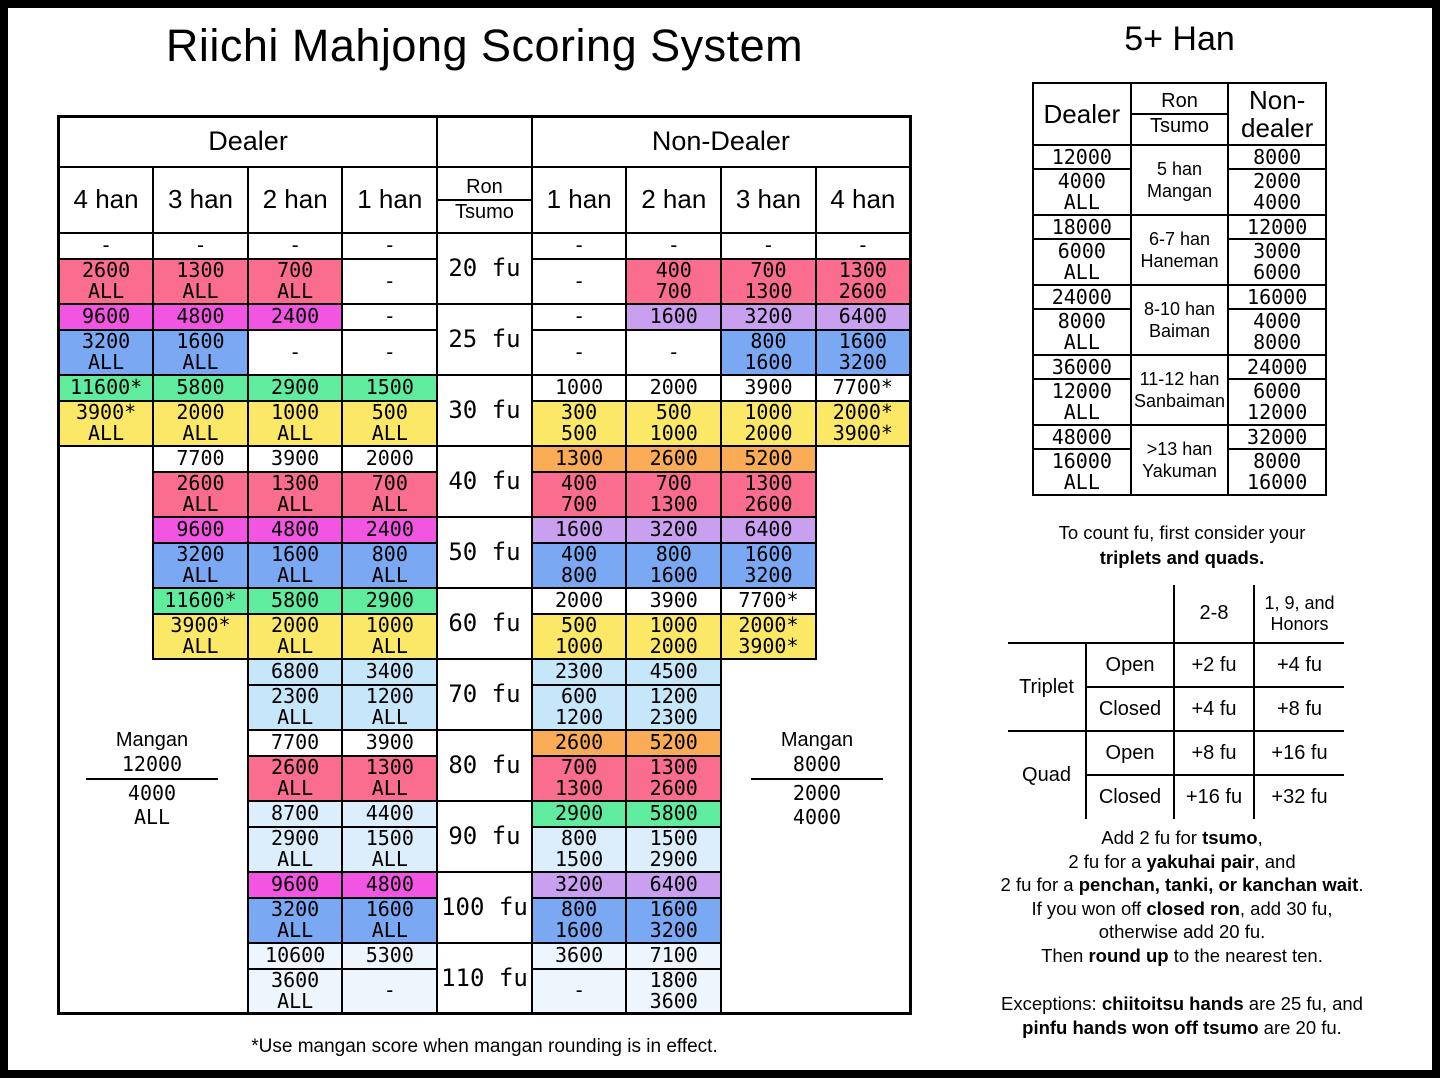 This screenshot has width=1440, height=1078. What do you see at coordinates (1082, 192) in the screenshot?
I see `han5-dealer-tsumo: 4000 ALL` at bounding box center [1082, 192].